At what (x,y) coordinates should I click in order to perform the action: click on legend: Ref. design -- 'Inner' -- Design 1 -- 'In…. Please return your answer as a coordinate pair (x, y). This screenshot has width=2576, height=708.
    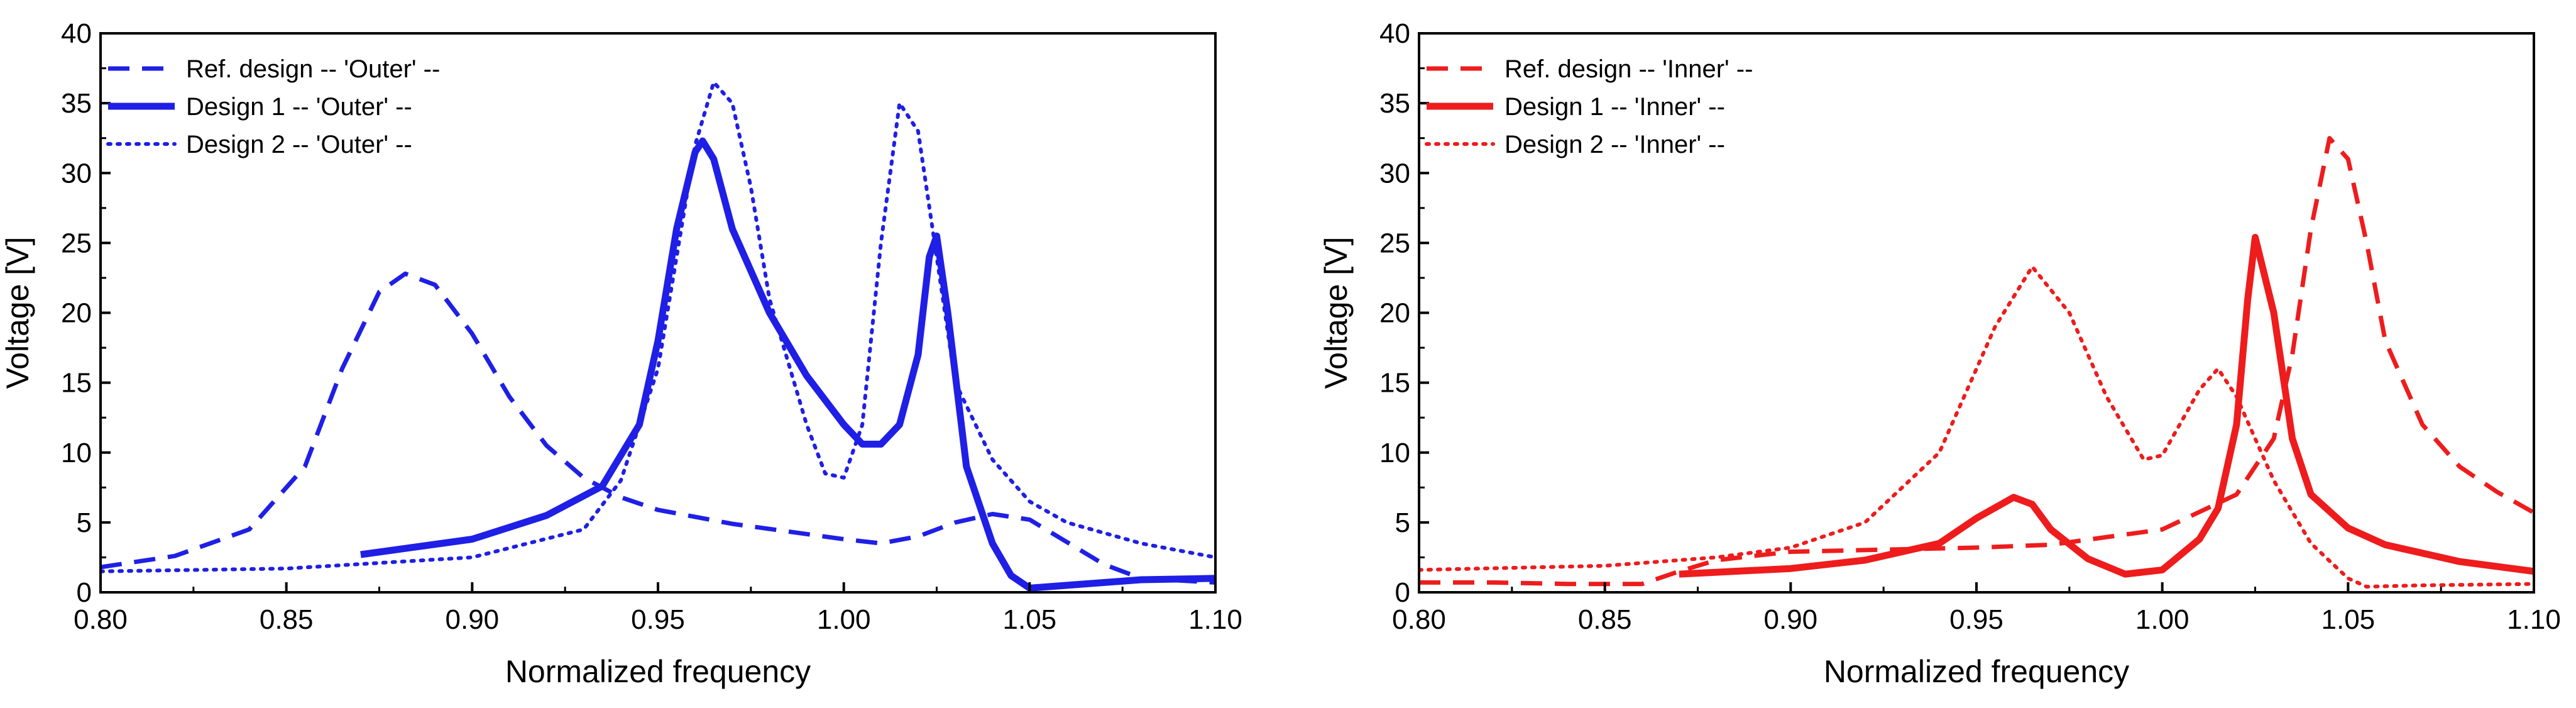
    Looking at the image, I should click on (1589, 106).